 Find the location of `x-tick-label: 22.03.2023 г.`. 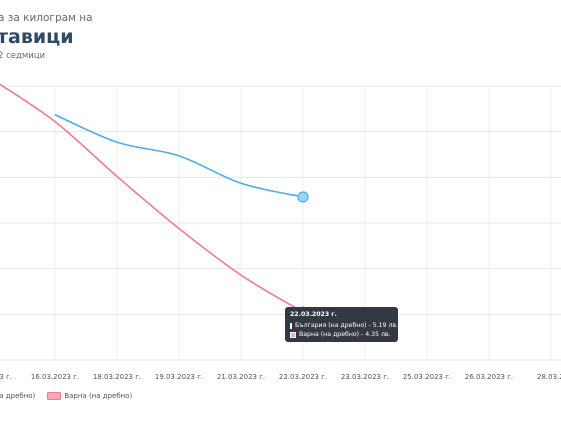

x-tick-label: 22.03.2023 г. is located at coordinates (303, 377).